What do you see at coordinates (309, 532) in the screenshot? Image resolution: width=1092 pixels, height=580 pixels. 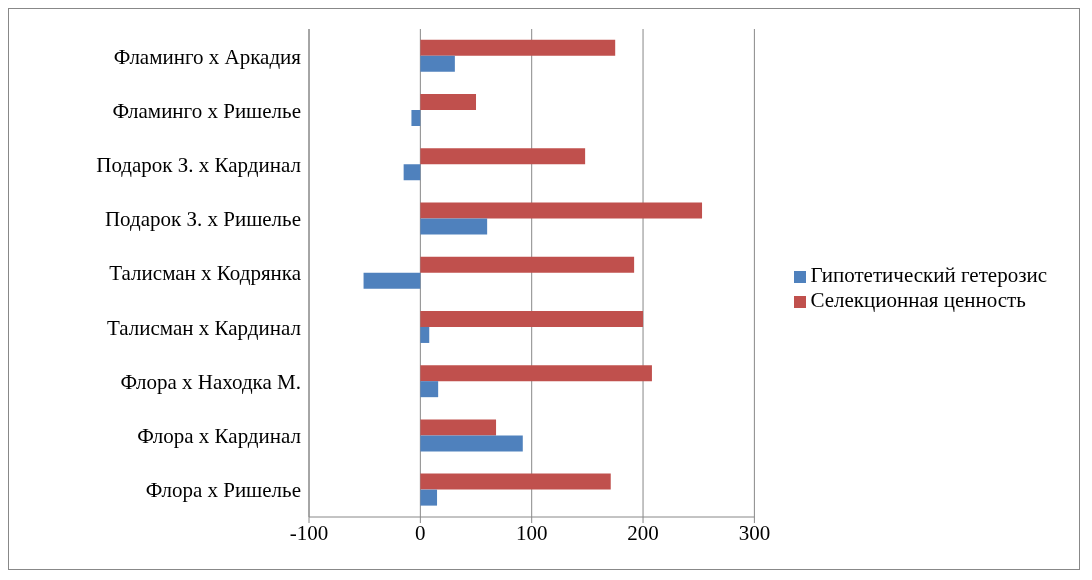 I see `x-tick-label: -100` at bounding box center [309, 532].